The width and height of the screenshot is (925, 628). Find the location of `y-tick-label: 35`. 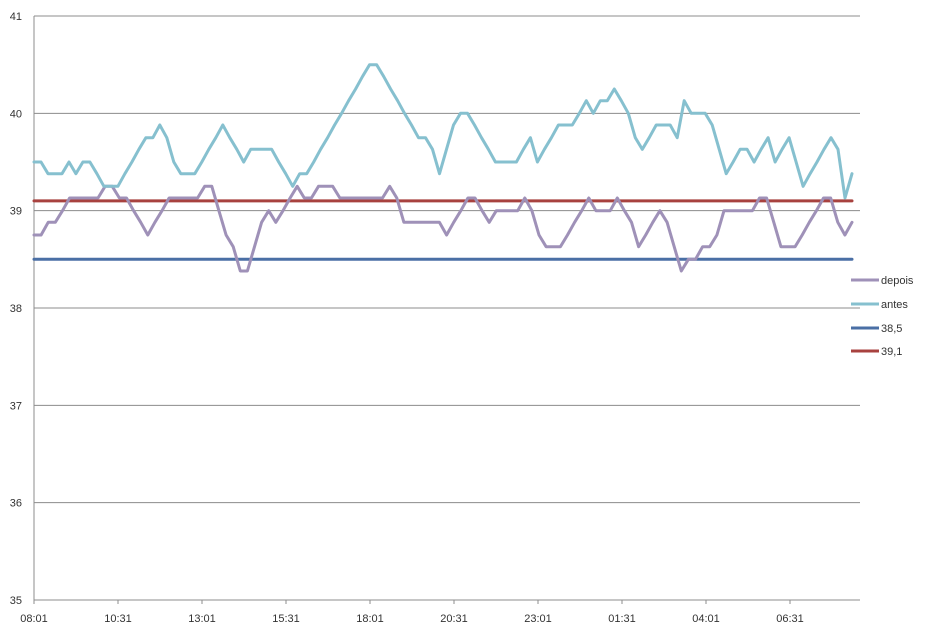

y-tick-label: 35 is located at coordinates (16, 601).